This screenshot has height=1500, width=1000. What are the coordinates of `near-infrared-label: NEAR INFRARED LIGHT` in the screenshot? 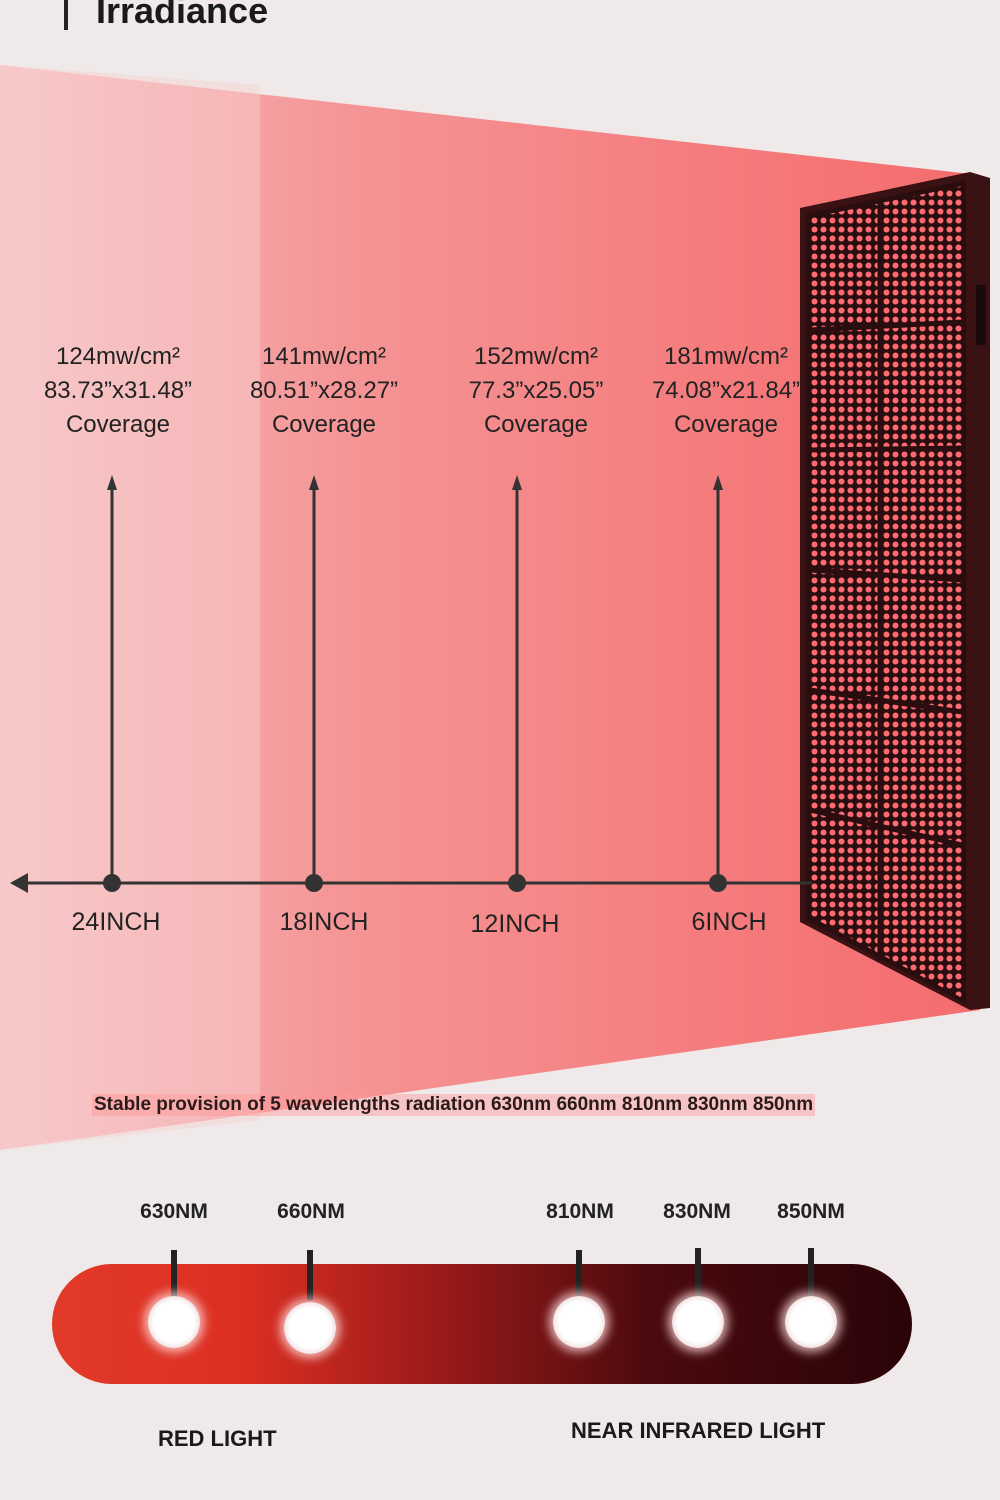 It's located at (698, 1430).